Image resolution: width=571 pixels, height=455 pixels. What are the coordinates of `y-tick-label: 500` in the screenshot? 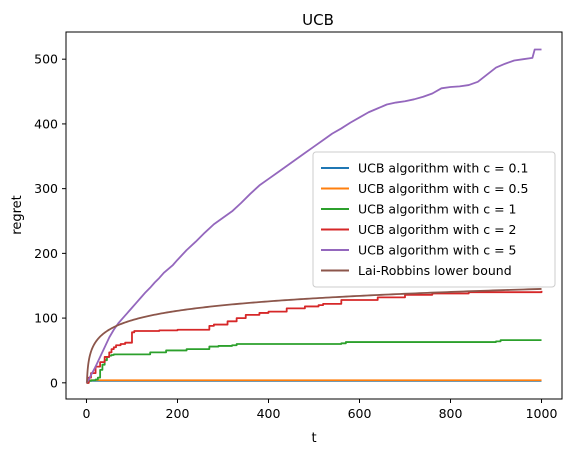 It's located at (46, 59).